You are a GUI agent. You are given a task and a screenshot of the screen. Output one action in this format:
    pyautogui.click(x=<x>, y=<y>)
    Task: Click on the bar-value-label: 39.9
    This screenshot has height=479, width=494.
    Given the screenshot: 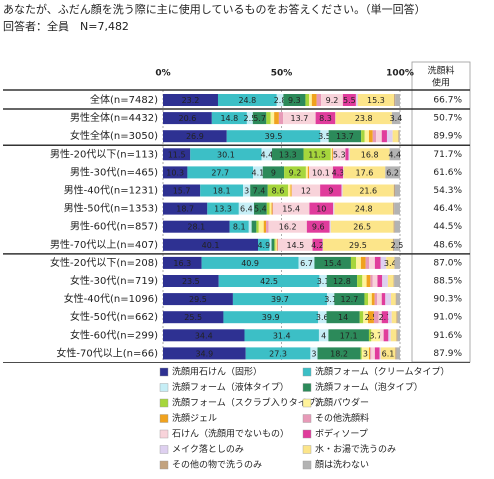 What is the action you would take?
    pyautogui.click(x=271, y=317)
    